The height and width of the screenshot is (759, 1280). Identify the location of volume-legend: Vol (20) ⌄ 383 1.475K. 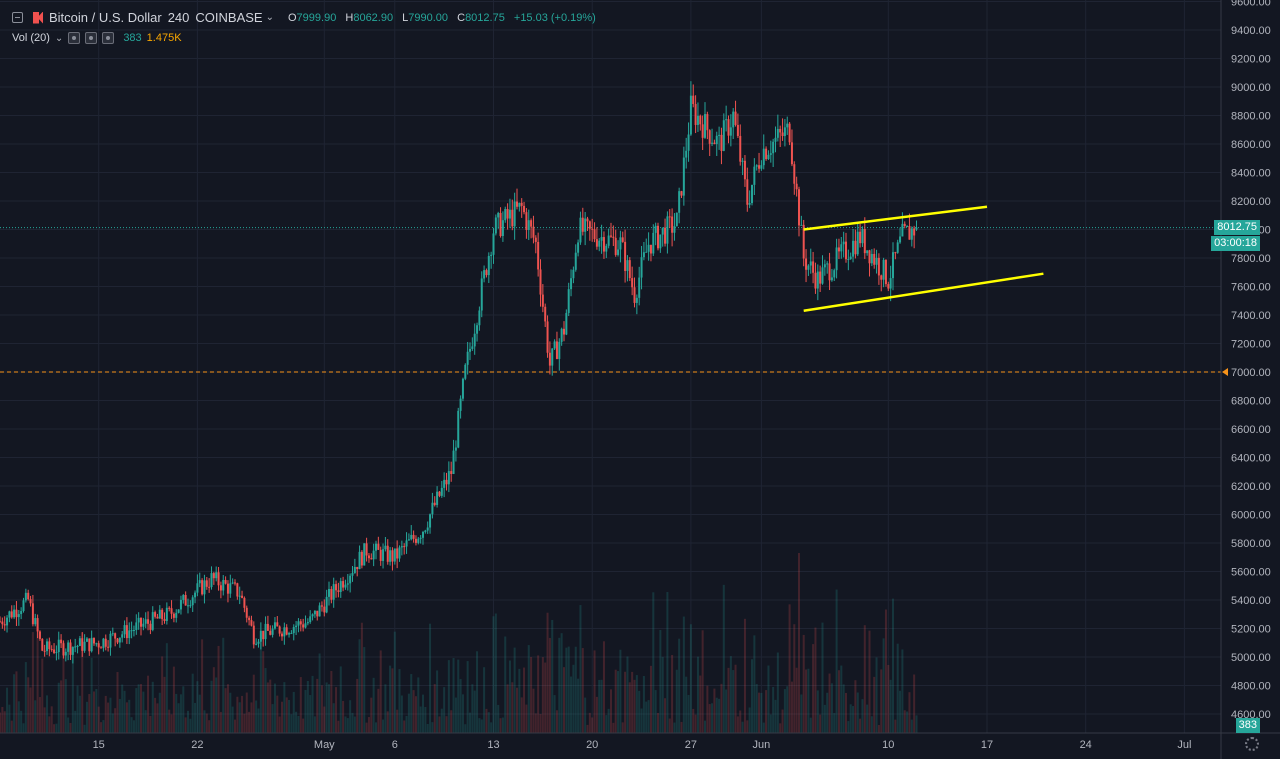
(97, 38).